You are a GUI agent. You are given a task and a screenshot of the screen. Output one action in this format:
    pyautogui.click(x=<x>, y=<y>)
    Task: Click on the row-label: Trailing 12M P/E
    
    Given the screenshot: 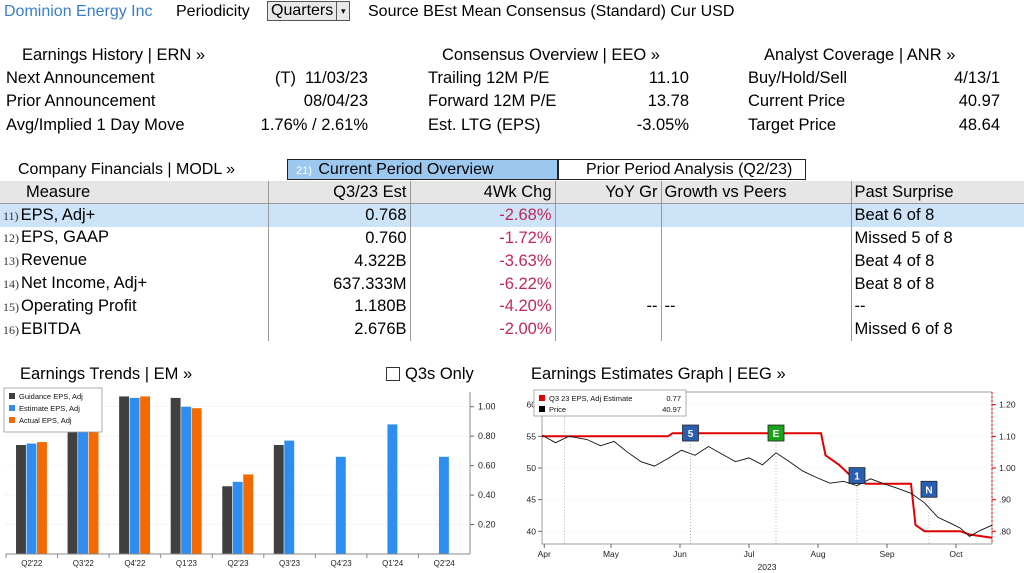 What is the action you would take?
    pyautogui.click(x=489, y=78)
    